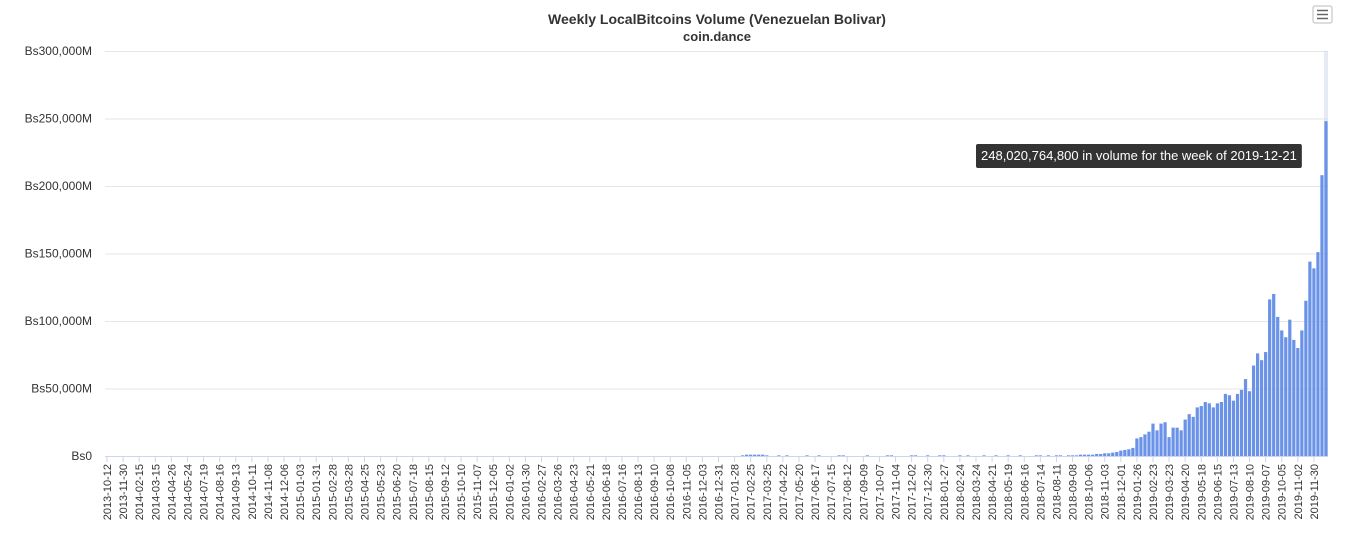 This screenshot has height=543, width=1345. I want to click on x-tick-label: 2018-03-24, so click(977, 492).